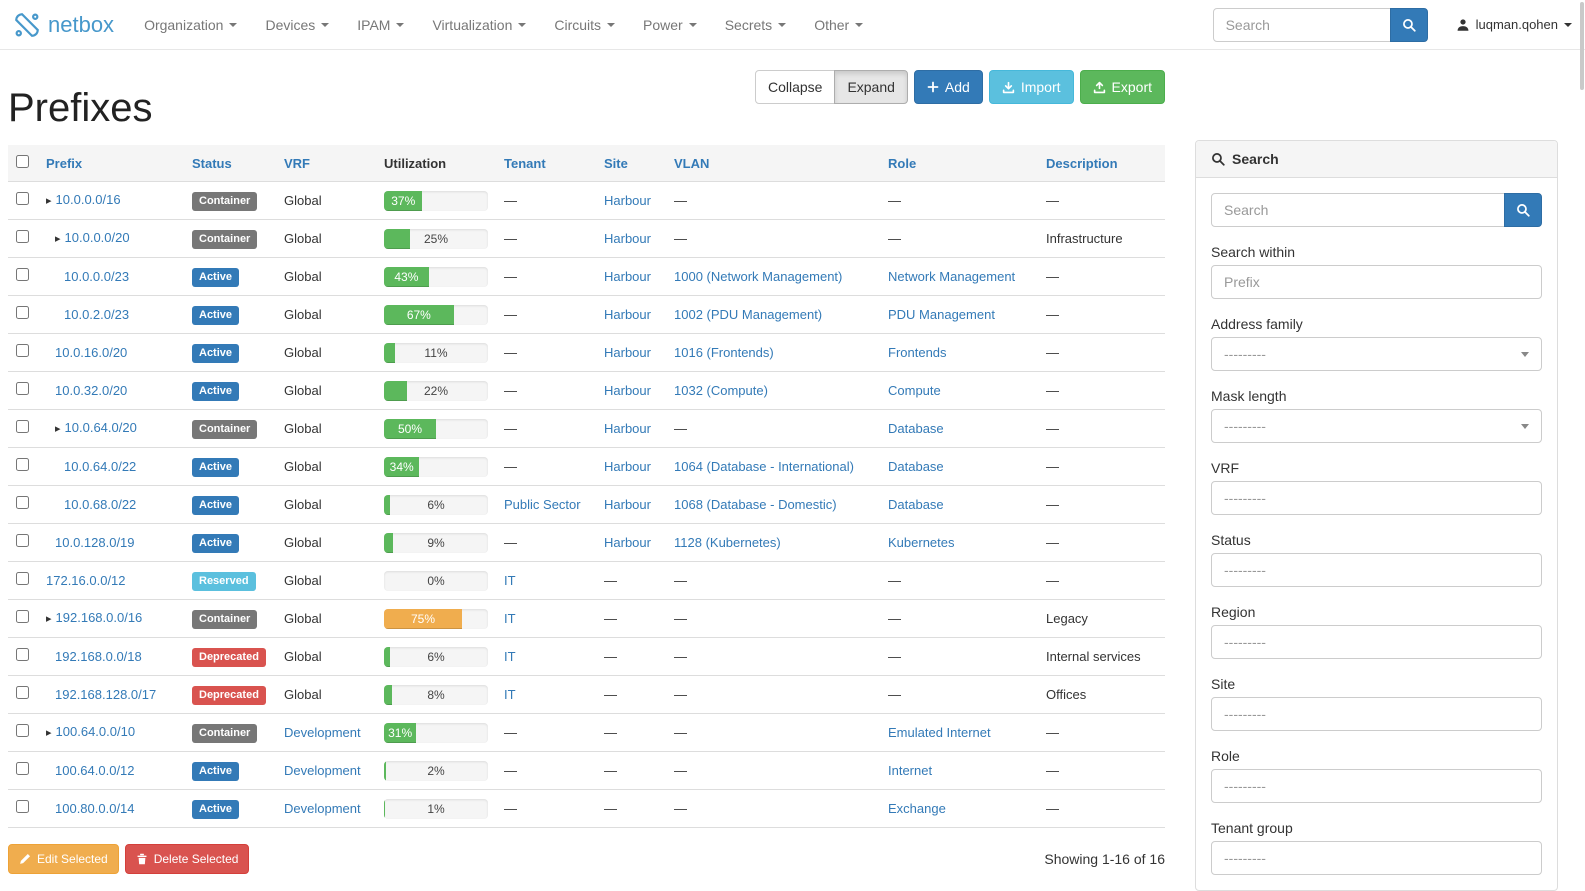 The image size is (1585, 891). Describe the element at coordinates (948, 87) in the screenshot. I see `add-button: Add` at that location.